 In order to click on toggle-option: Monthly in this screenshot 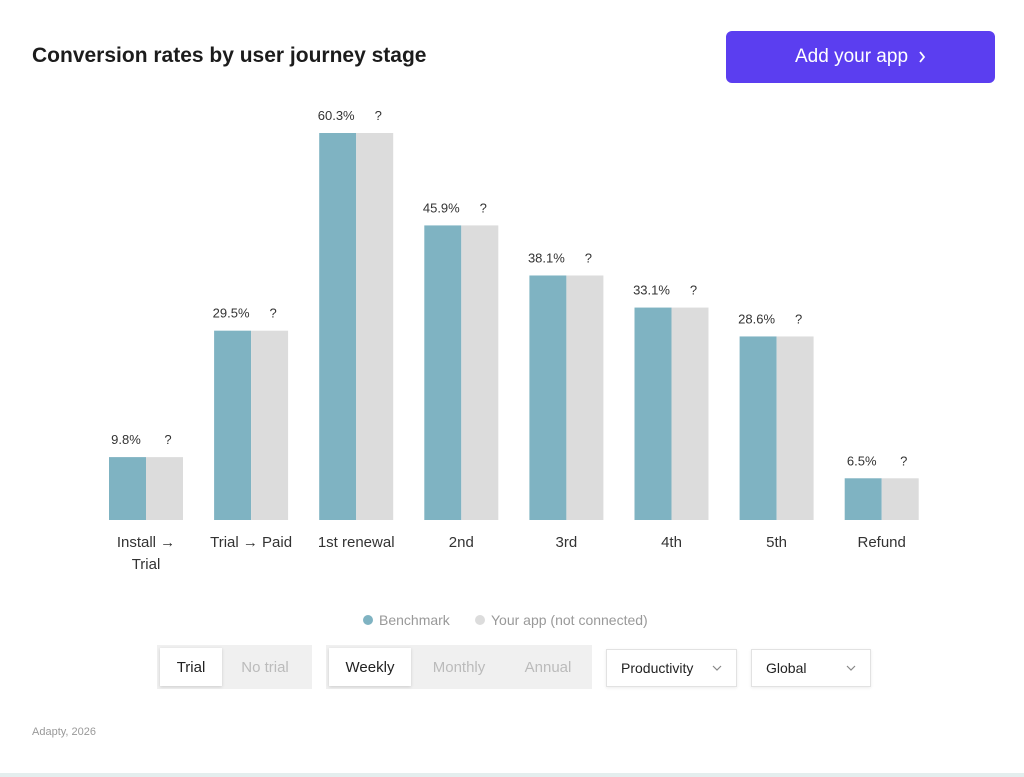, I will do `click(459, 667)`.